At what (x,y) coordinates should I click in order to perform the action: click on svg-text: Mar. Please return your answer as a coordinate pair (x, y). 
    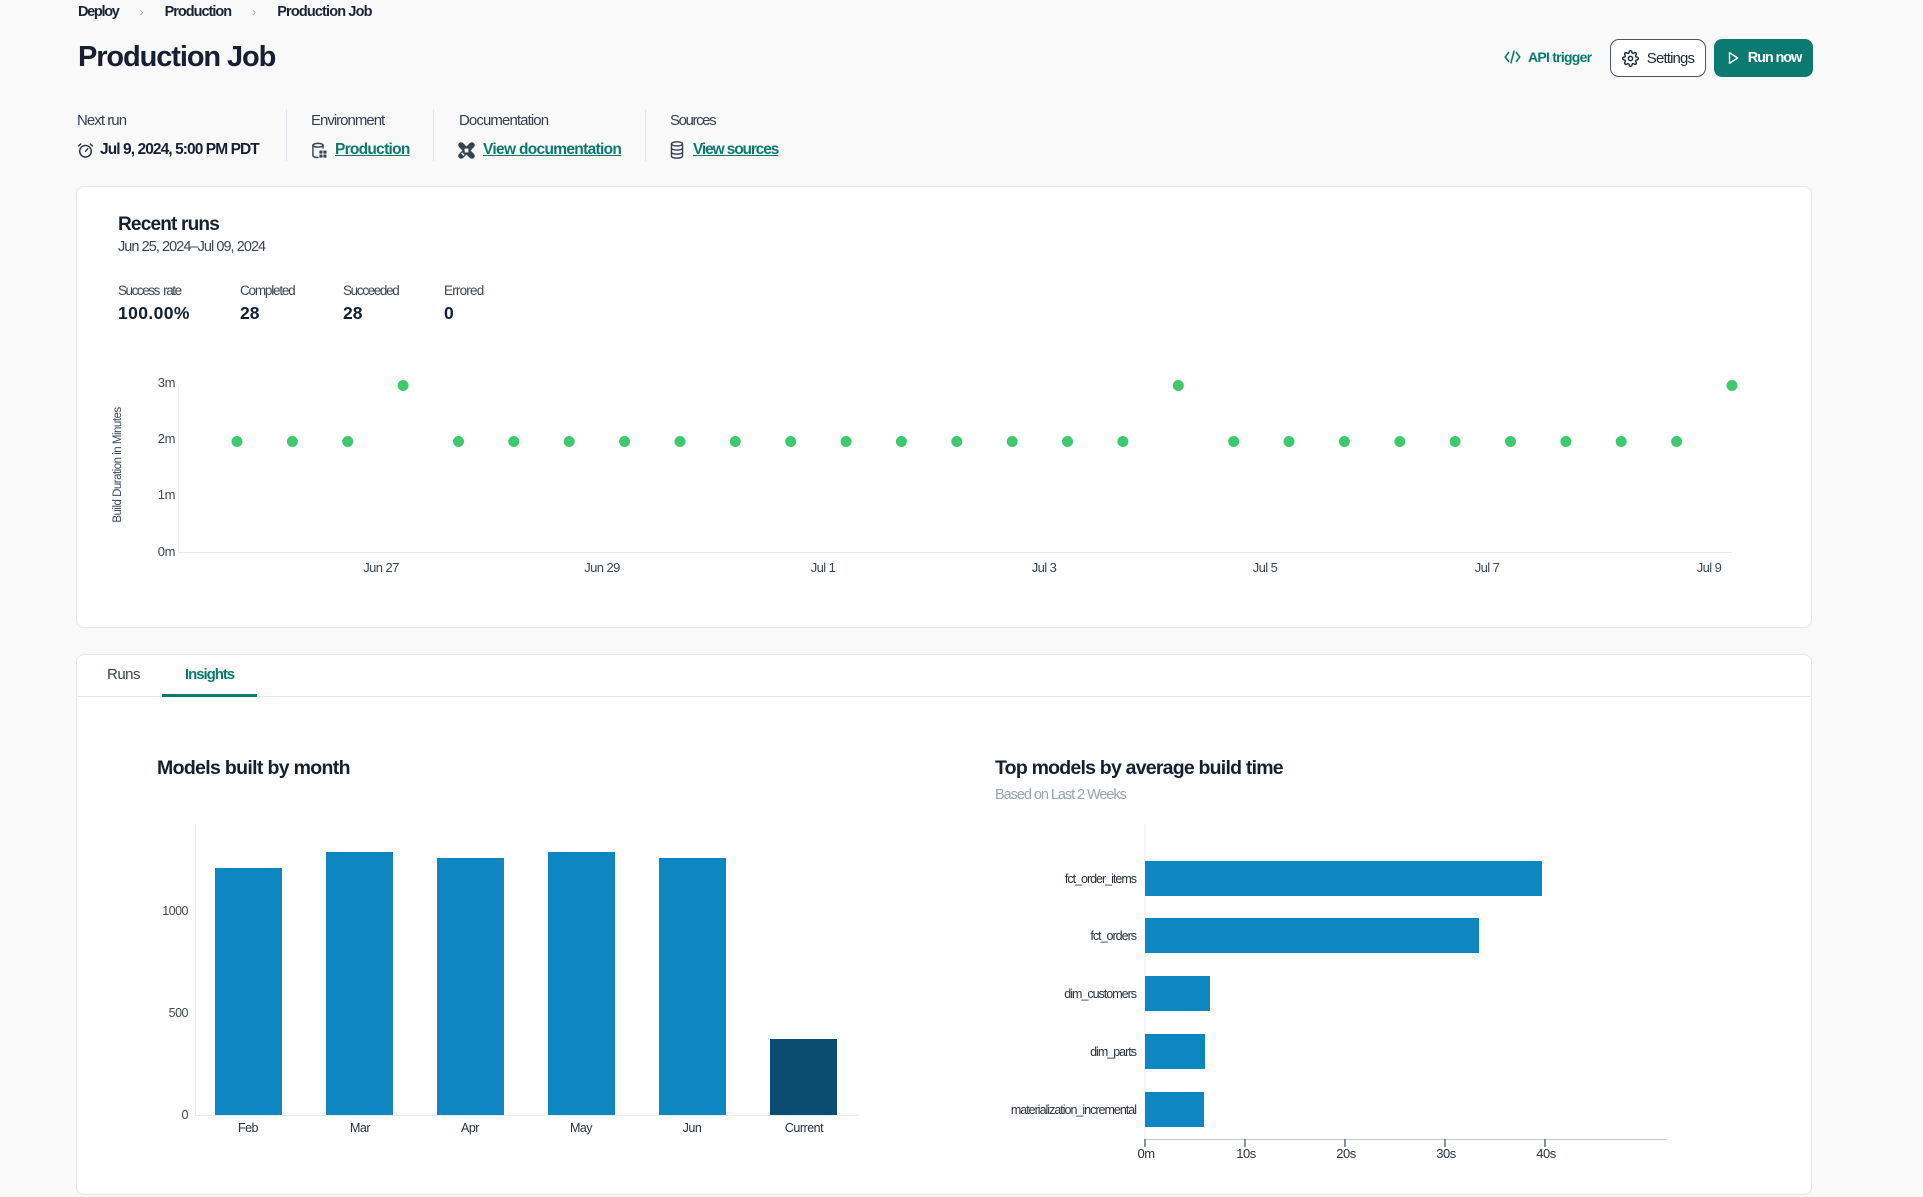
    Looking at the image, I should click on (360, 1128).